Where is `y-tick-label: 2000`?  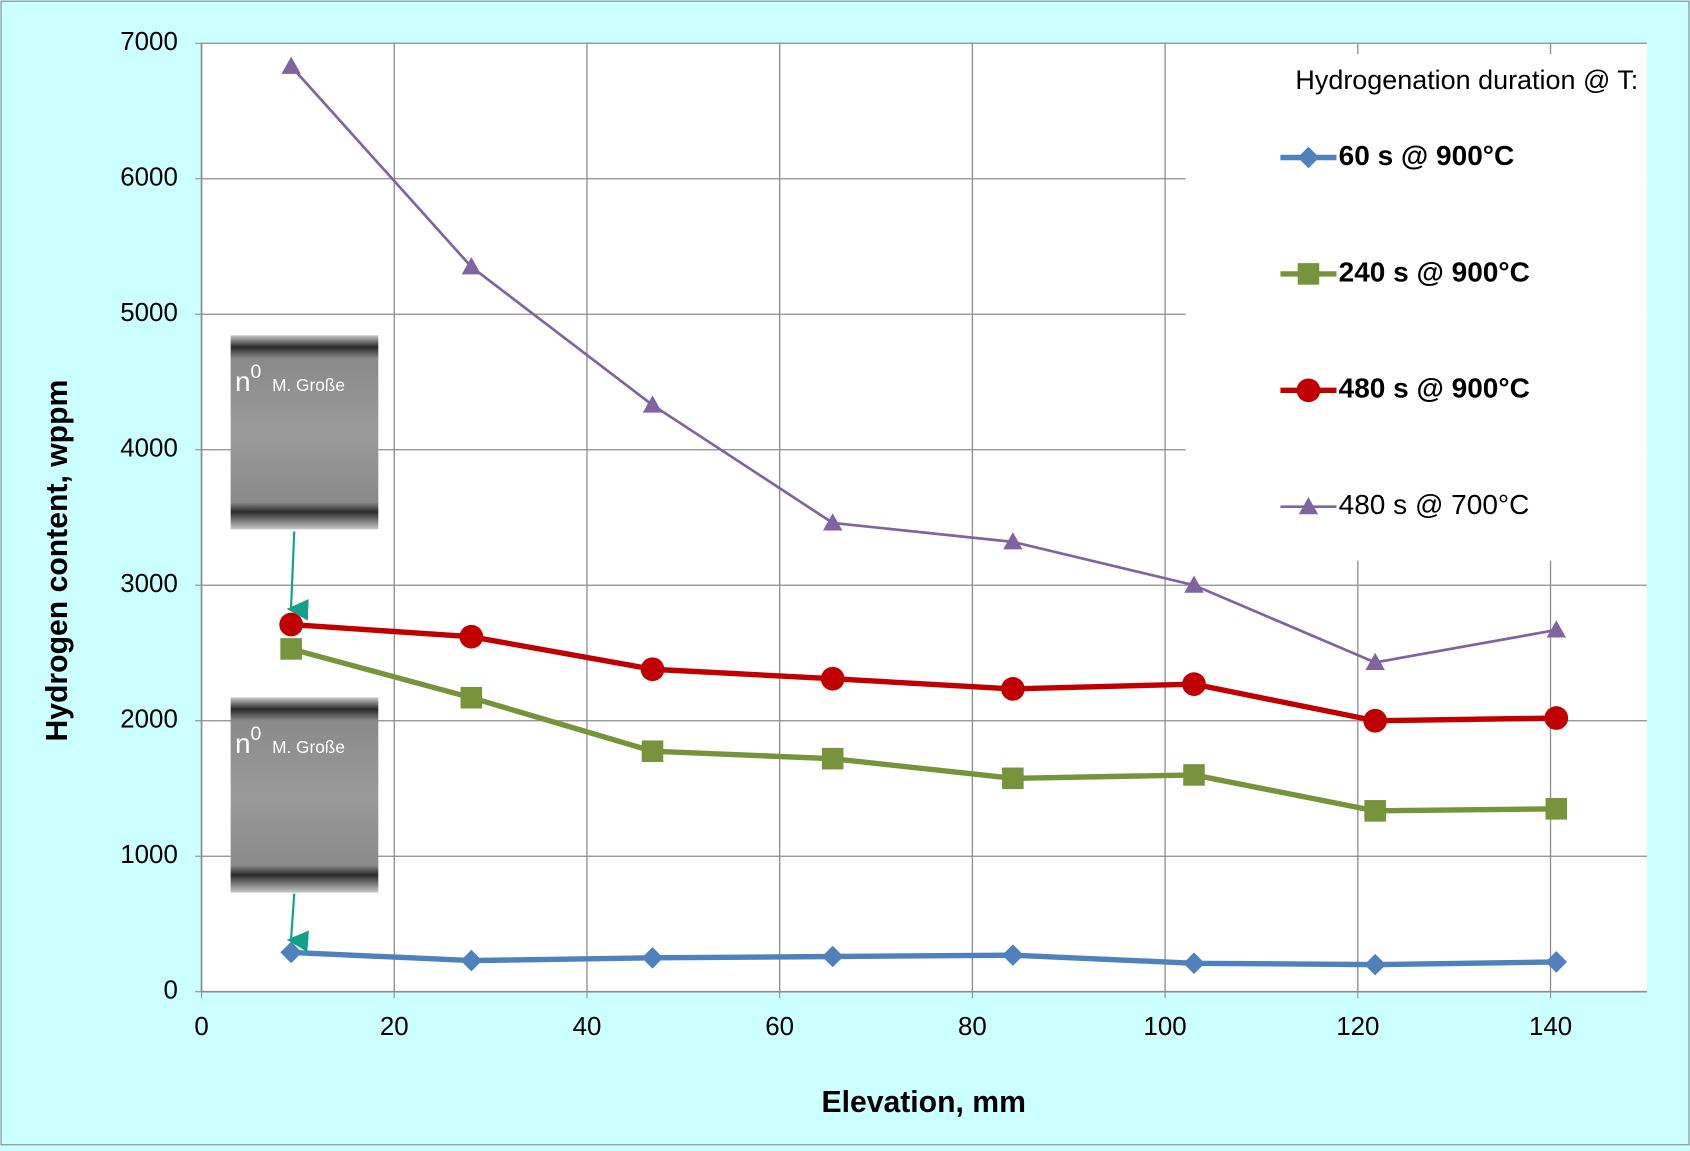
y-tick-label: 2000 is located at coordinates (149, 720).